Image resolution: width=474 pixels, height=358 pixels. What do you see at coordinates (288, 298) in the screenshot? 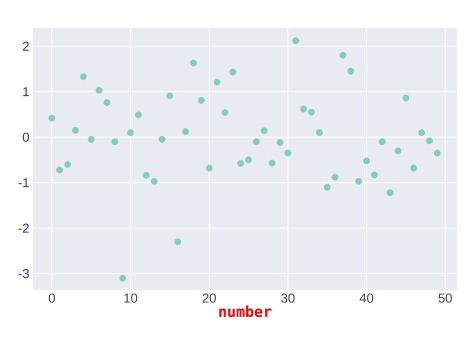
I see `x-tick-label: 30` at bounding box center [288, 298].